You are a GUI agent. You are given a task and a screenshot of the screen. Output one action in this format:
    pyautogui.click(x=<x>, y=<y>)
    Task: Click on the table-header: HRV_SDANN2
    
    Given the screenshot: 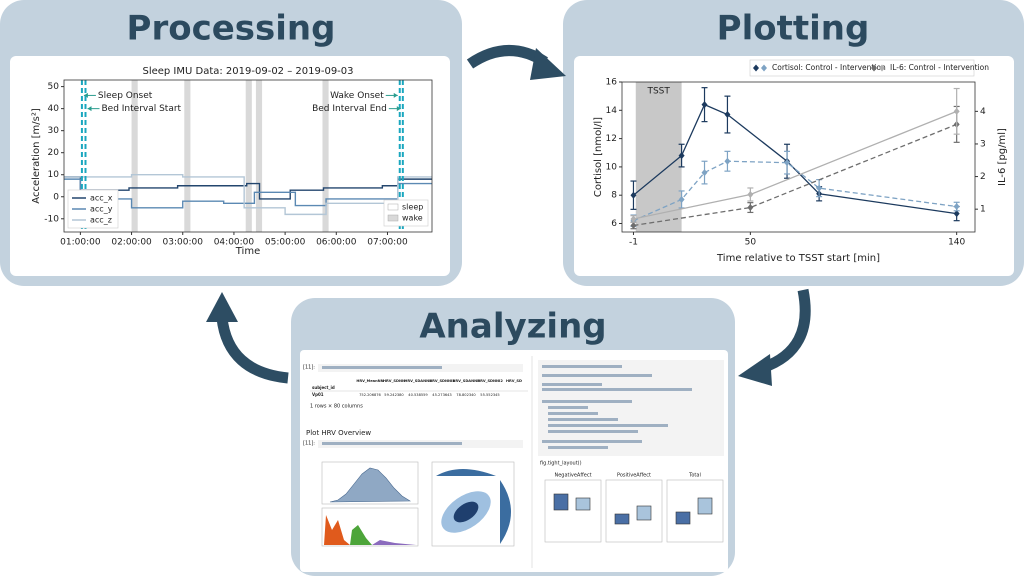 What is the action you would take?
    pyautogui.click(x=466, y=381)
    